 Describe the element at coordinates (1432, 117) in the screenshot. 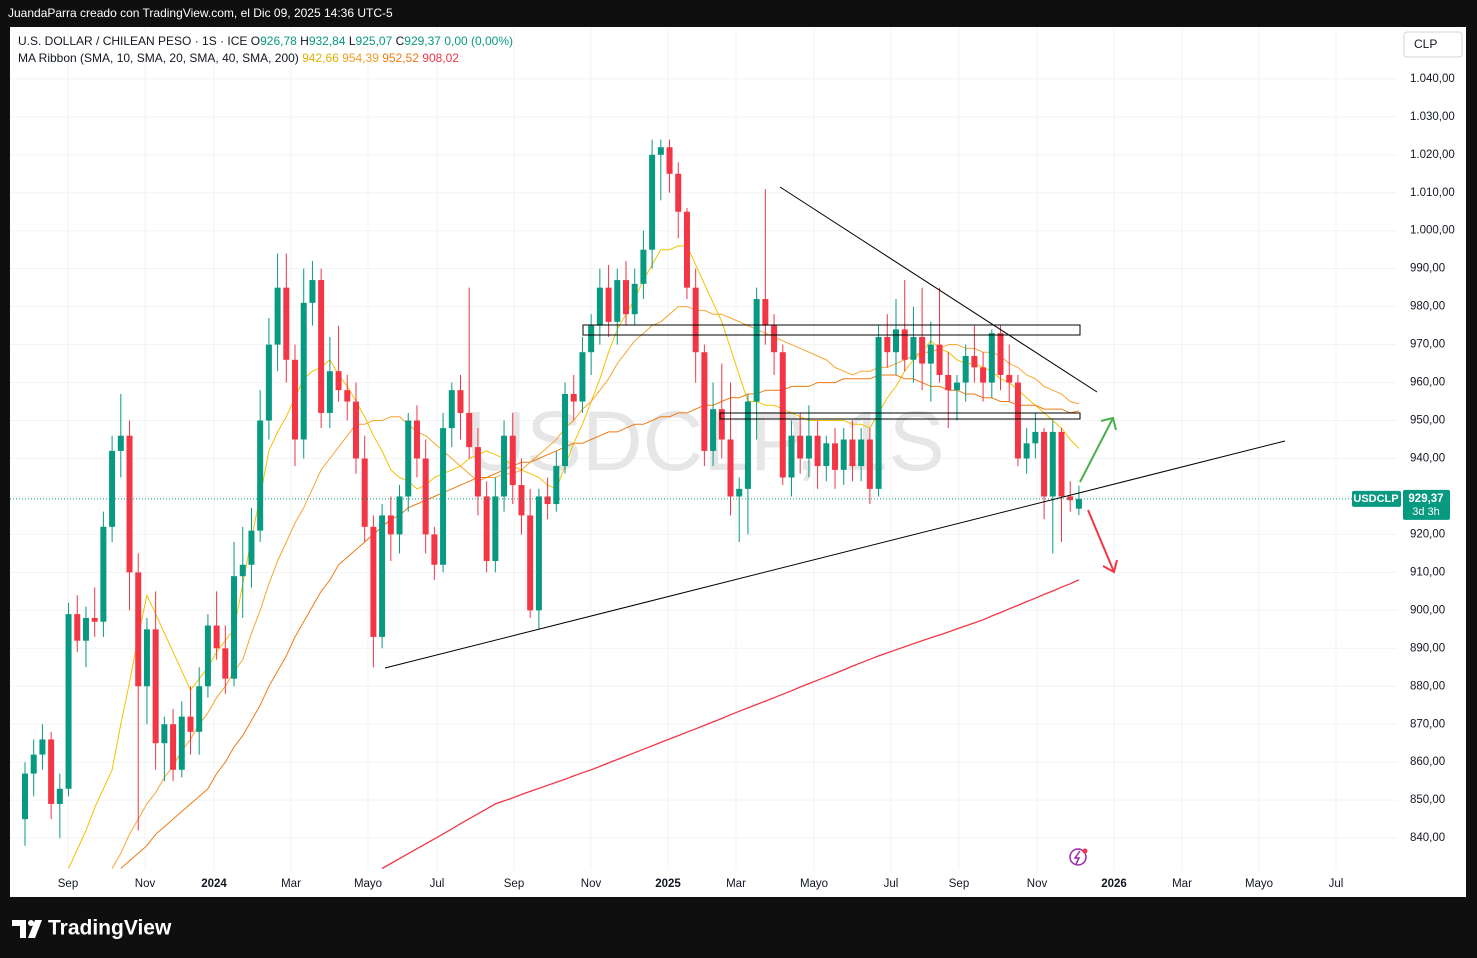

I see `y-tick-label: 1.030,00` at that location.